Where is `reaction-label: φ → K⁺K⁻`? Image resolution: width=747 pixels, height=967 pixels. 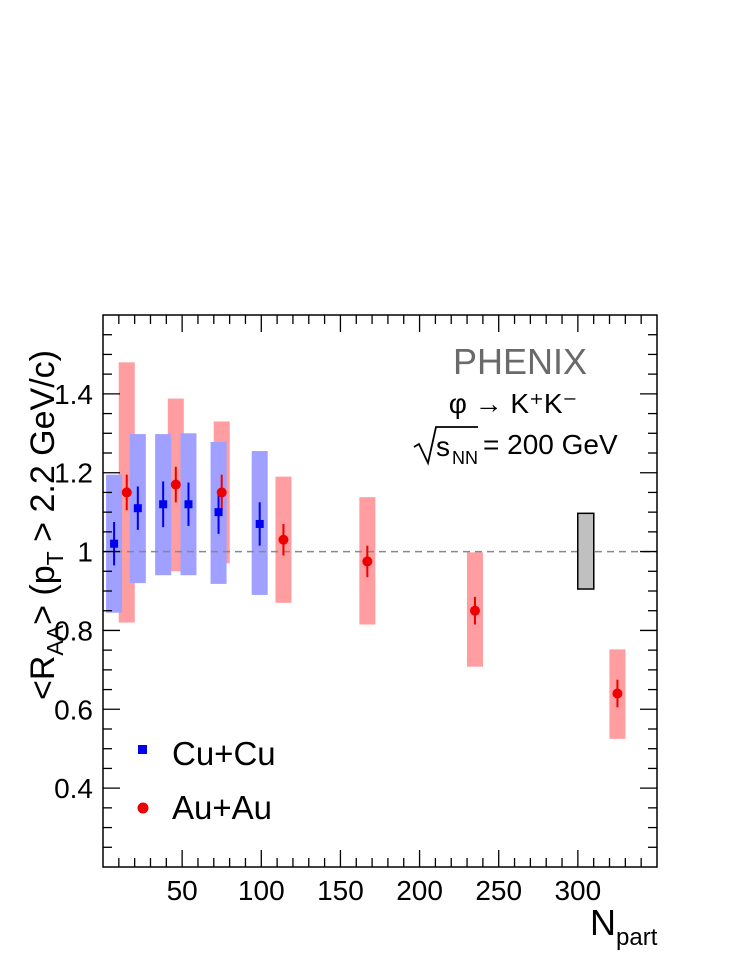
reaction-label: φ → K⁺K⁻ is located at coordinates (513, 403).